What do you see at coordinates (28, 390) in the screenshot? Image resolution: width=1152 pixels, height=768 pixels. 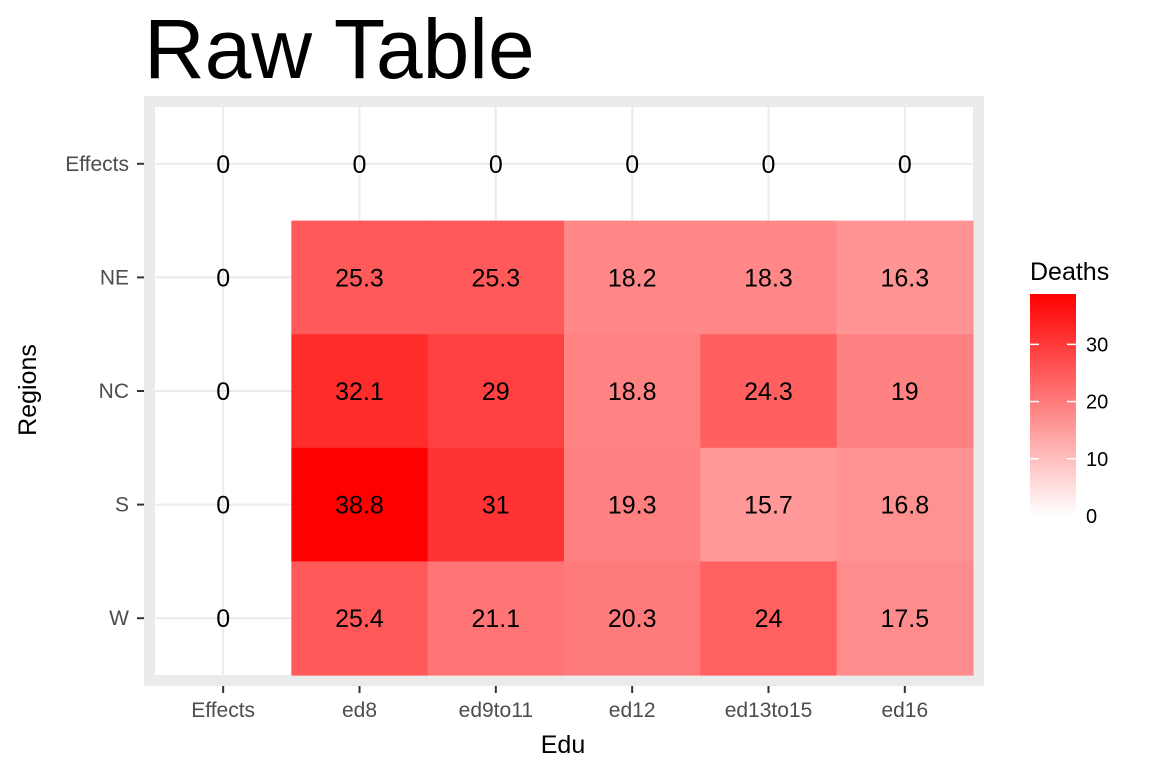 I see `y-axis-title: Regions` at bounding box center [28, 390].